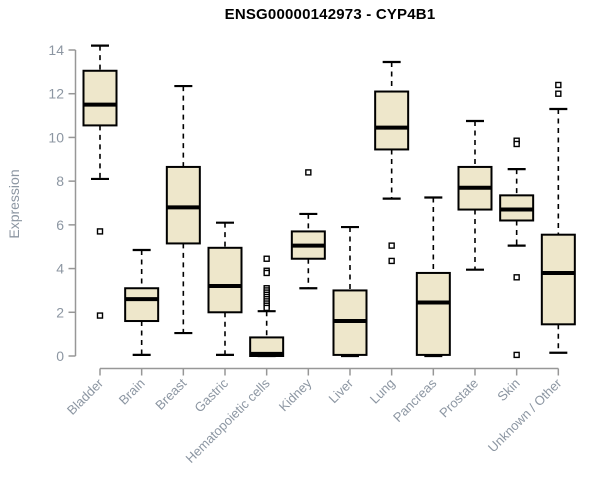 This screenshot has height=500, width=600. What do you see at coordinates (458, 398) in the screenshot?
I see `x-axis-category-label: Prostate` at bounding box center [458, 398].